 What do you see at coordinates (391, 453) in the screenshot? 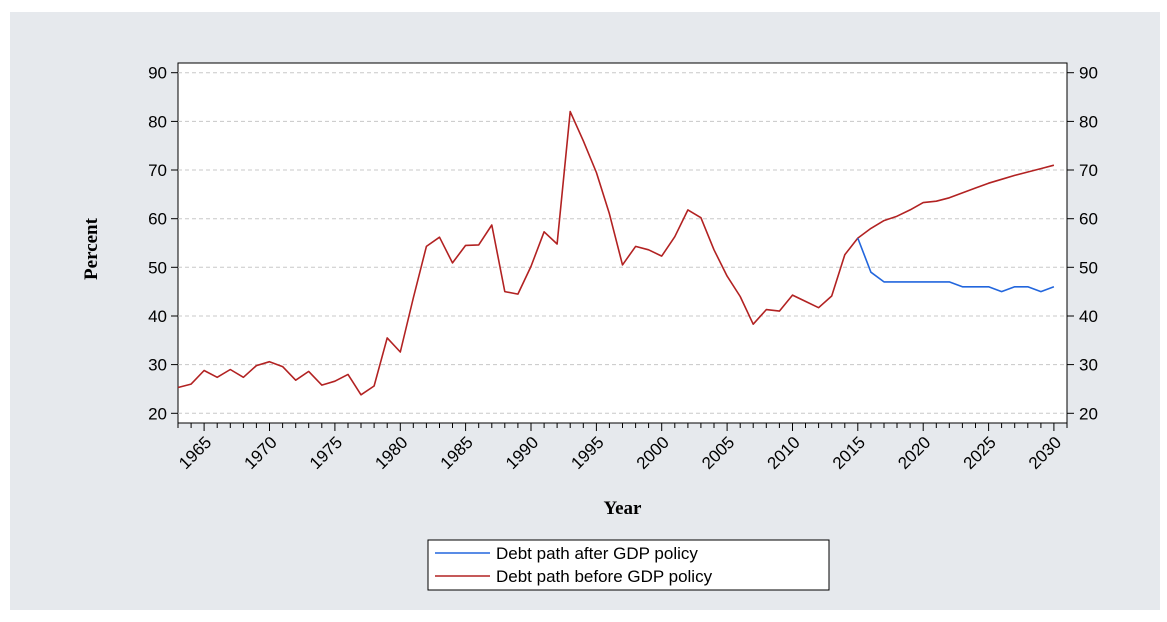
I see `x-tick-label: 1980` at bounding box center [391, 453].